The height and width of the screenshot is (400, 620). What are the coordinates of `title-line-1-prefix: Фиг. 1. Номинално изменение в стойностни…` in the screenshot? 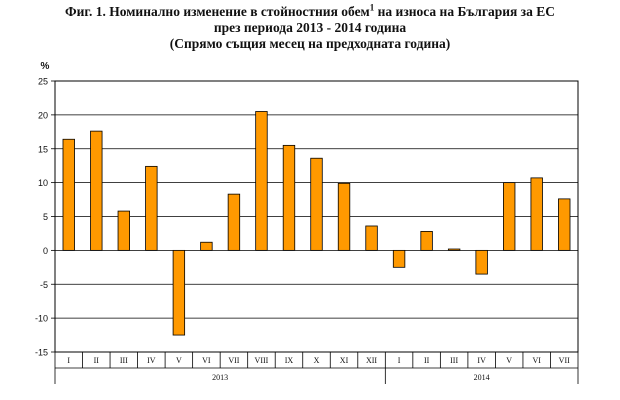 It's located at (217, 11).